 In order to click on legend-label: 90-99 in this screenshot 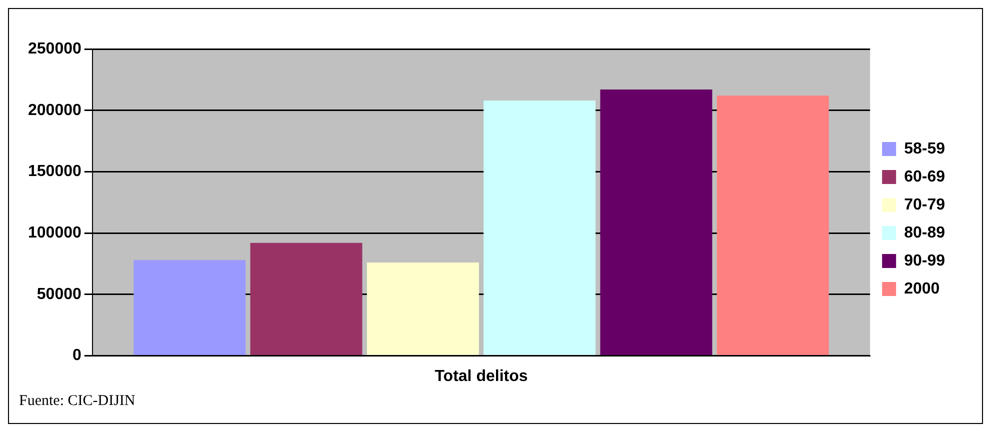, I will do `click(925, 261)`.